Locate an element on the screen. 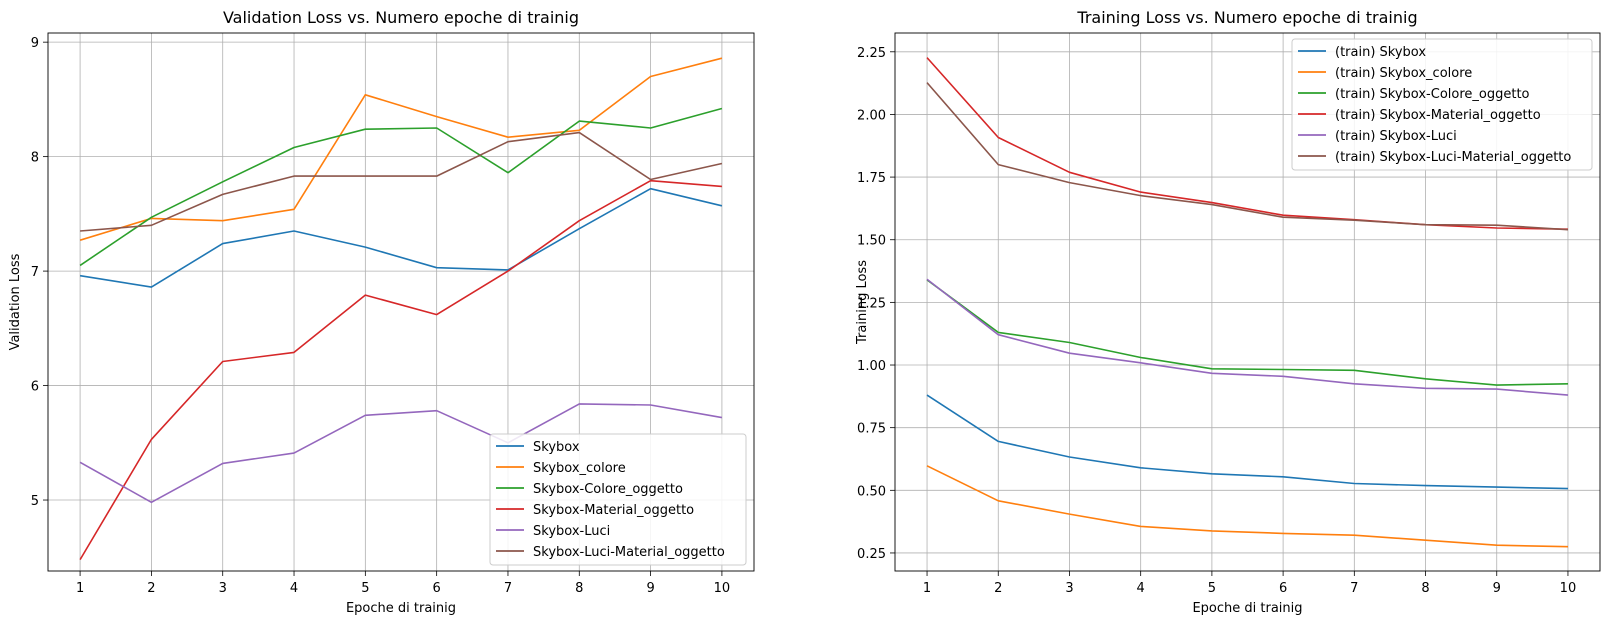 The height and width of the screenshot is (624, 1608). legend-label: Skybox-Material_oggetto is located at coordinates (613, 510).